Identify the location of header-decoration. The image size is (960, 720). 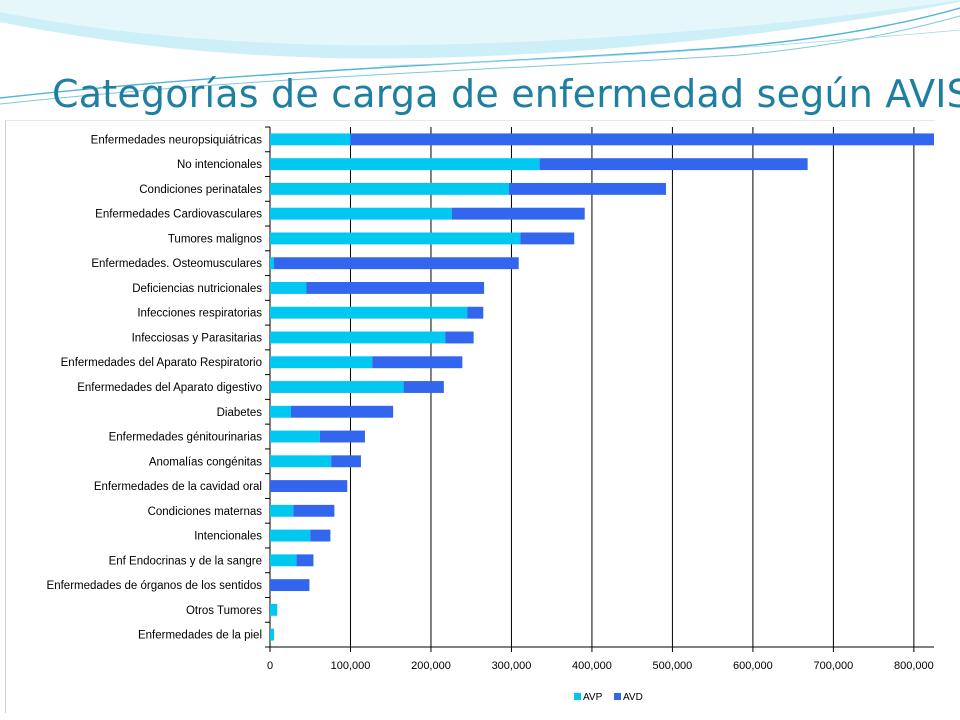
(480, 52).